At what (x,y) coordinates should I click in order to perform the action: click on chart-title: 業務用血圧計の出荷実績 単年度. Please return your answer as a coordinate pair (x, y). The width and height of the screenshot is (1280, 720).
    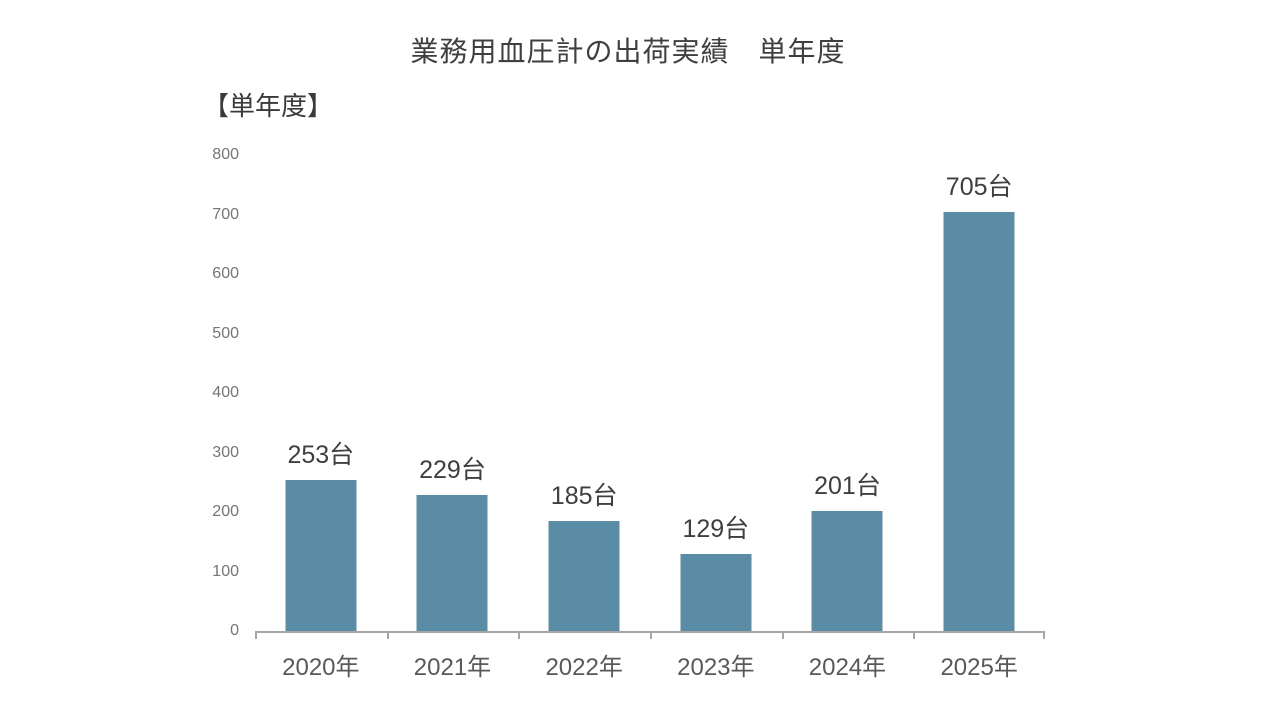
    Looking at the image, I should click on (628, 51).